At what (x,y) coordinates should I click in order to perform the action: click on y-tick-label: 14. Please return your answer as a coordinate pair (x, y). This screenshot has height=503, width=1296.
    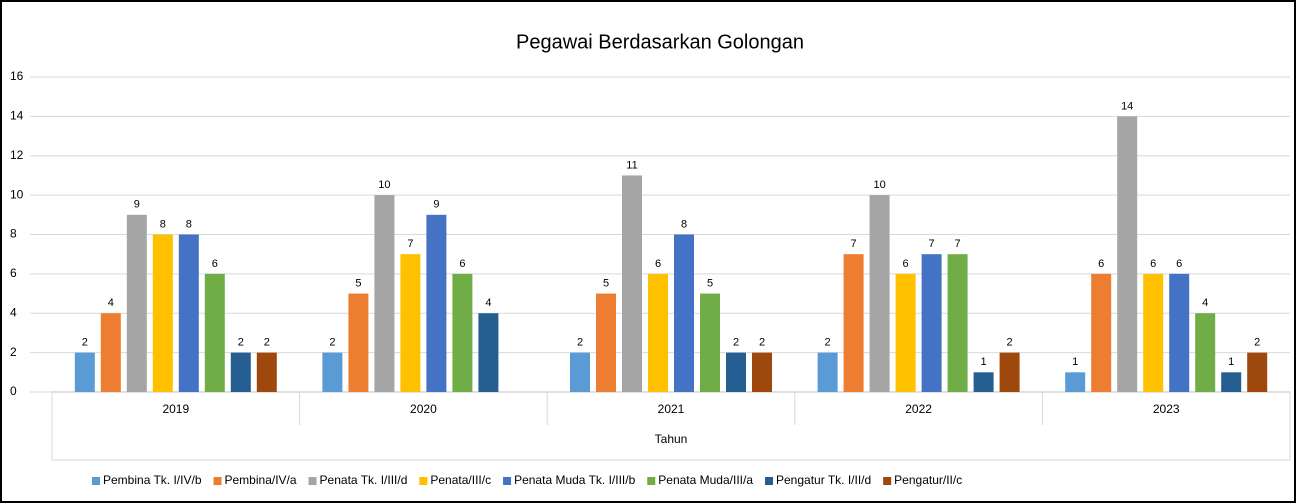
    Looking at the image, I should click on (17, 116).